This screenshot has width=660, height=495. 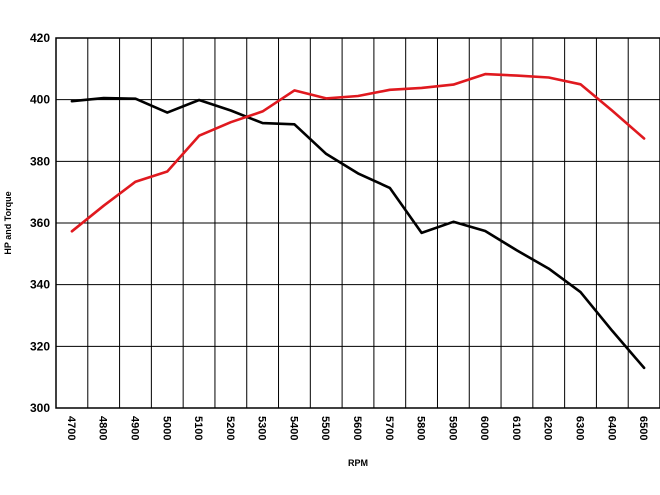 I want to click on x-tick-label: 5600, so click(x=357, y=428).